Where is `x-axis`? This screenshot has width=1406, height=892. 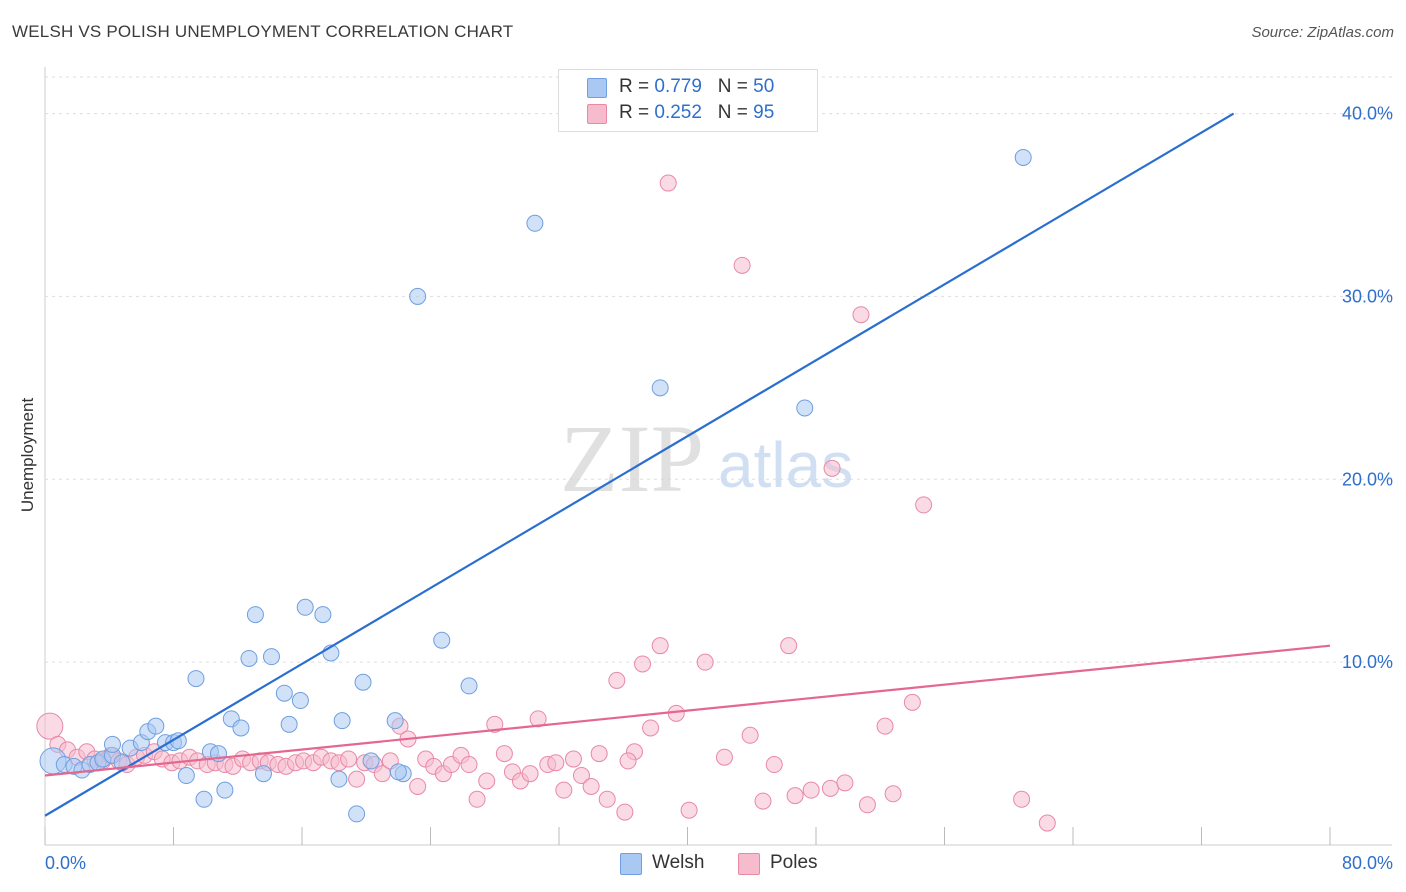 x-axis is located at coordinates (718, 836).